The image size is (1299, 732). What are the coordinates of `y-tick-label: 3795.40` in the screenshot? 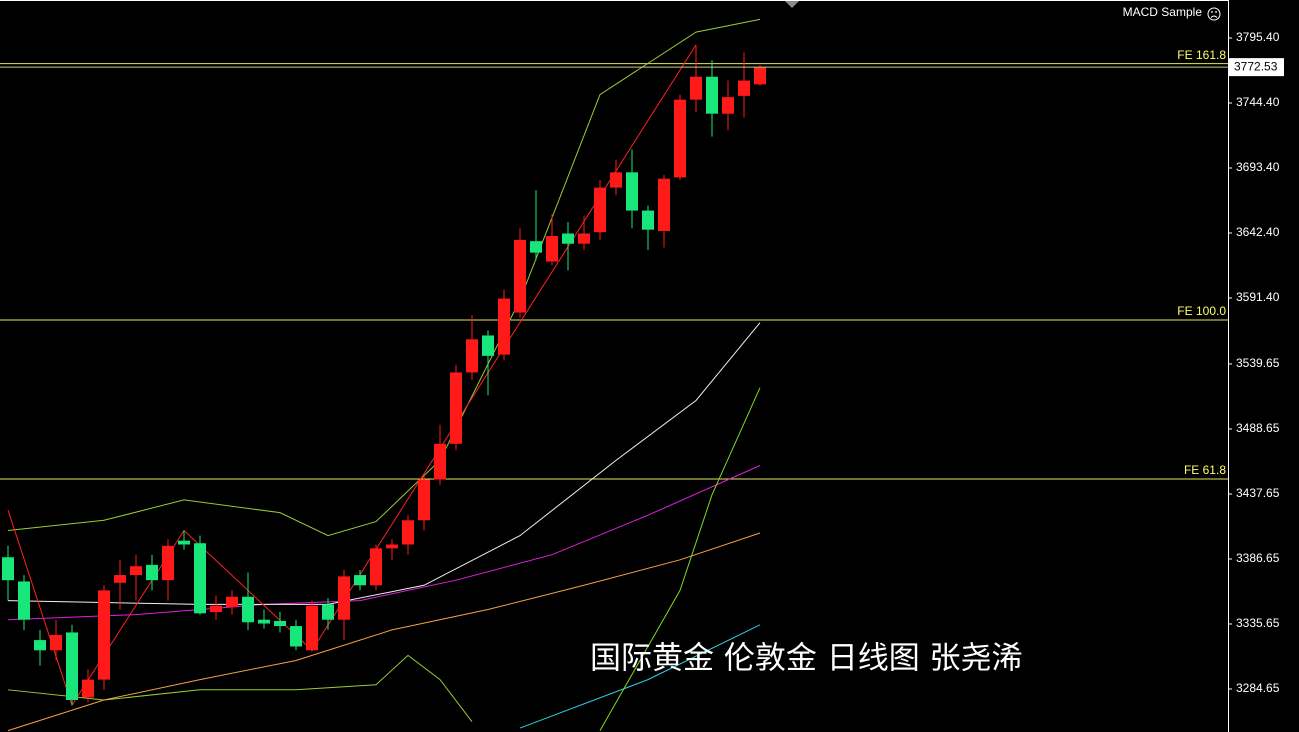 It's located at (1258, 37).